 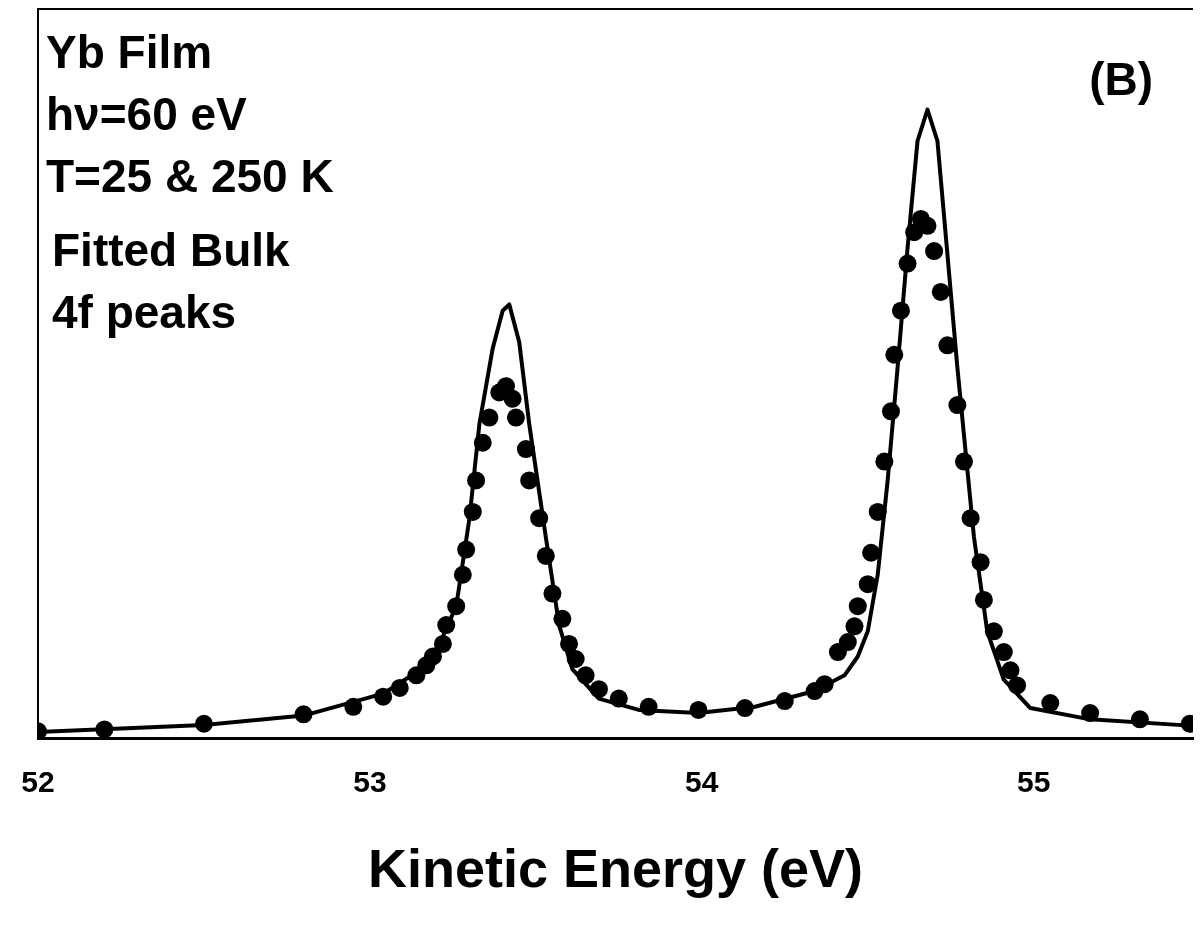 I want to click on x-axis-title: Kinetic Energy (eV), so click(x=615, y=868).